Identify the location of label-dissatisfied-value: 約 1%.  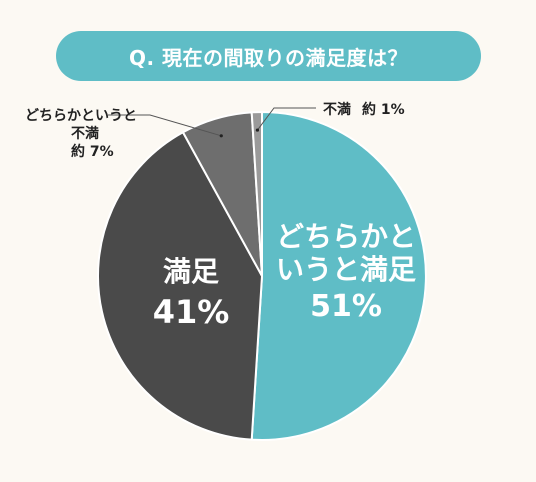
(383, 109).